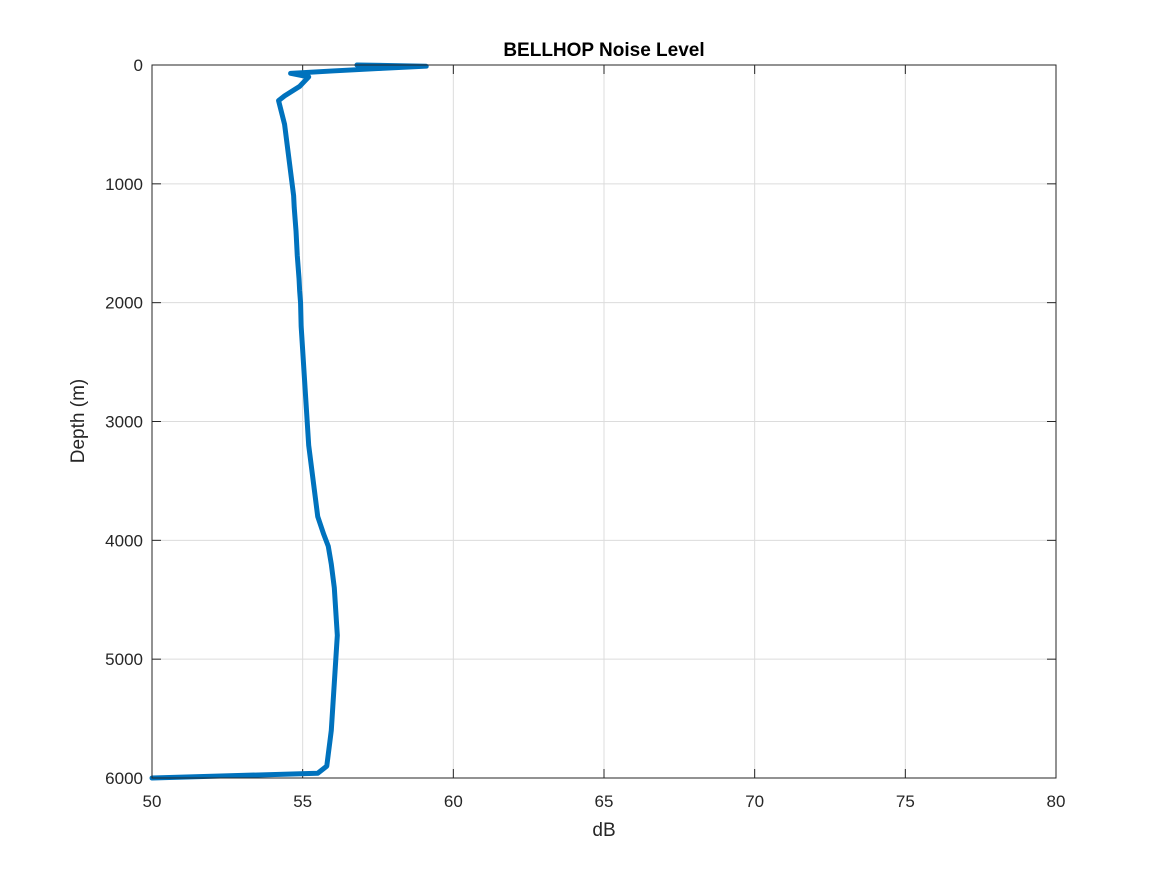  Describe the element at coordinates (1056, 801) in the screenshot. I see `x-tick-label: 80` at that location.